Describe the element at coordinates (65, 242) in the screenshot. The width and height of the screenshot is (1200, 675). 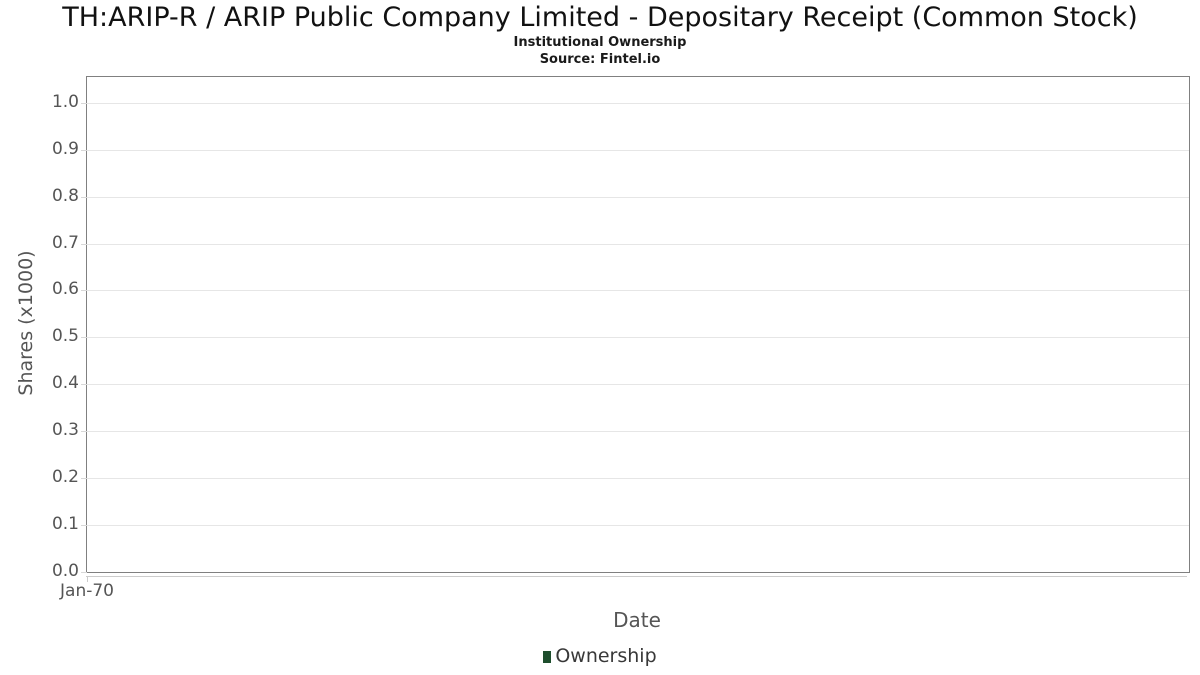
I see `y-tick-label: 0.7` at that location.